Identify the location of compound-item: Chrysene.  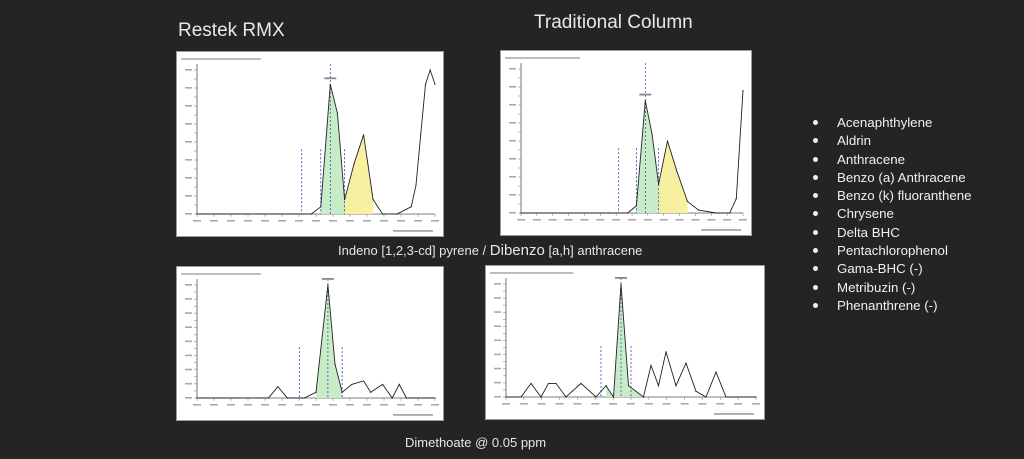
(892, 214).